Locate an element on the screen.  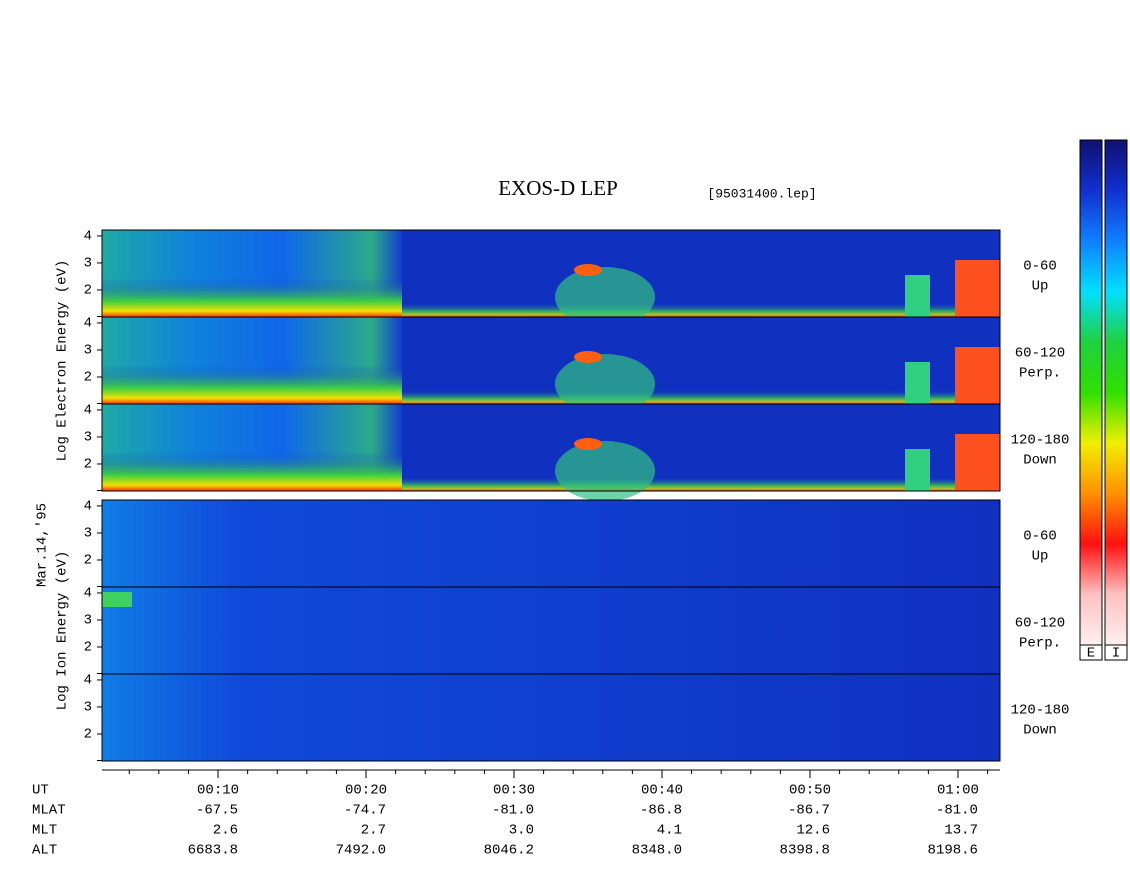
ephemeris-value: 8046.2 is located at coordinates (509, 851).